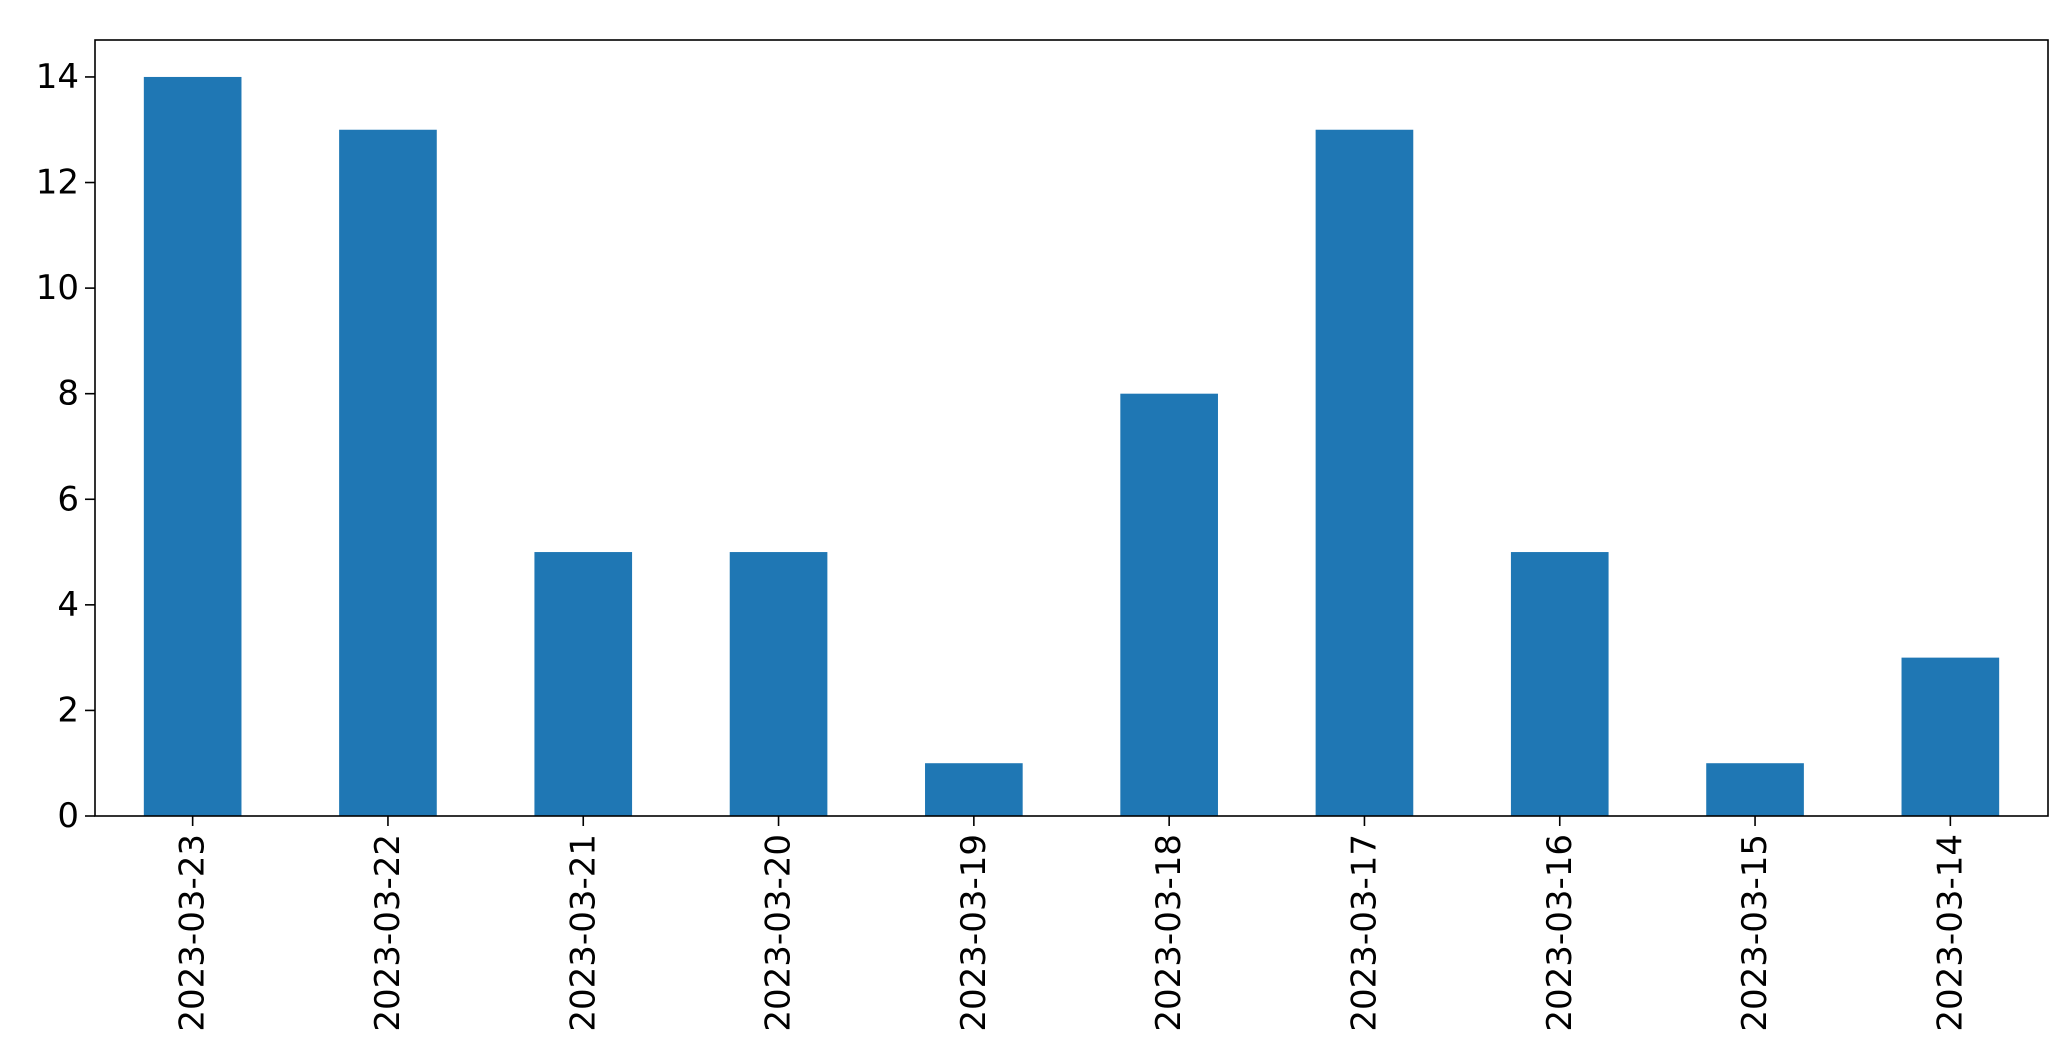 This screenshot has width=2071, height=1061. Describe the element at coordinates (583, 933) in the screenshot. I see `x-tick-label: 2023-03-21` at that location.